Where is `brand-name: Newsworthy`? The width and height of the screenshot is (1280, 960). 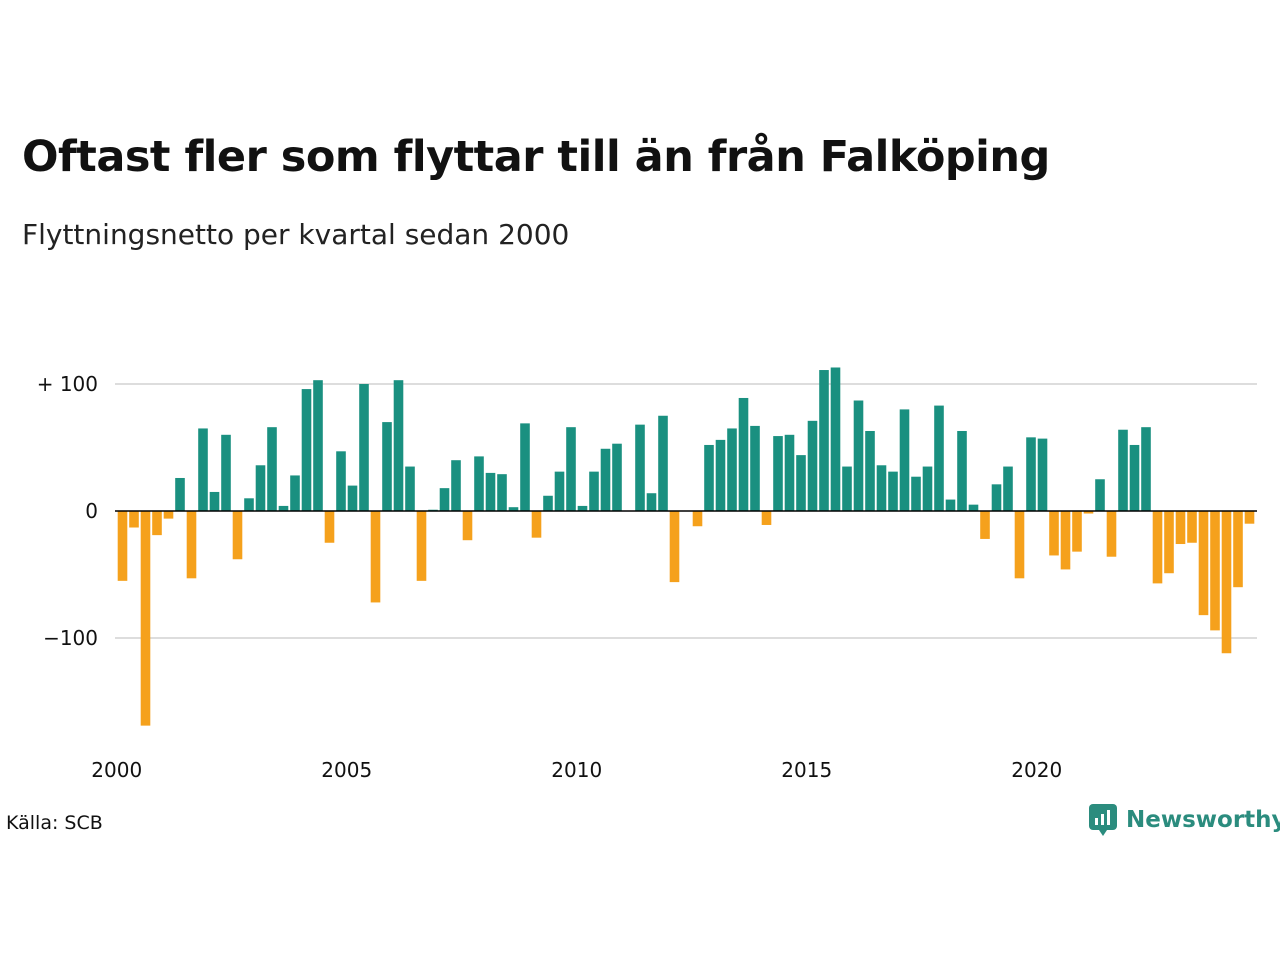
brand-name: Newsworthy is located at coordinates (1203, 820).